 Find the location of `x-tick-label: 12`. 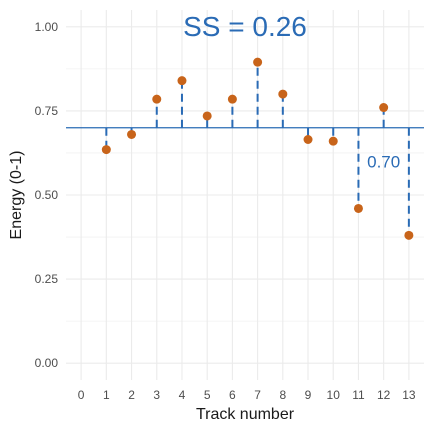

x-tick-label: 12 is located at coordinates (384, 395).